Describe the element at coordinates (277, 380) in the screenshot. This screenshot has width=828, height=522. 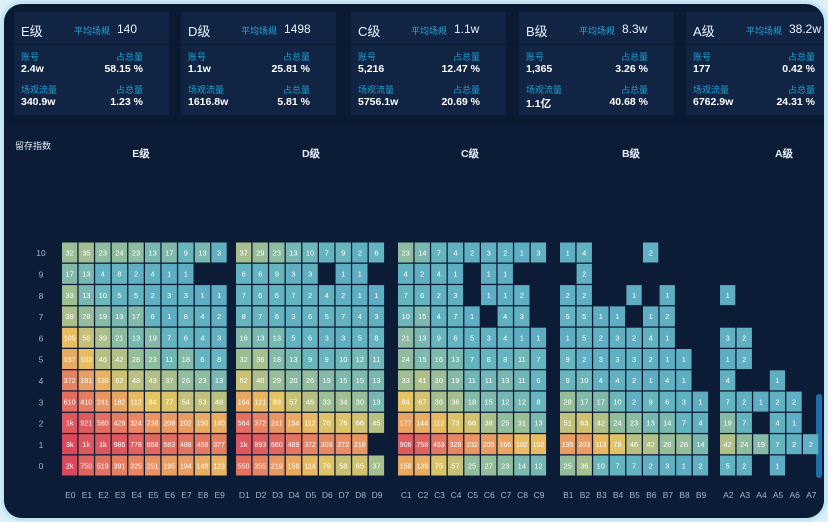
I see `cell-value: 29` at that location.